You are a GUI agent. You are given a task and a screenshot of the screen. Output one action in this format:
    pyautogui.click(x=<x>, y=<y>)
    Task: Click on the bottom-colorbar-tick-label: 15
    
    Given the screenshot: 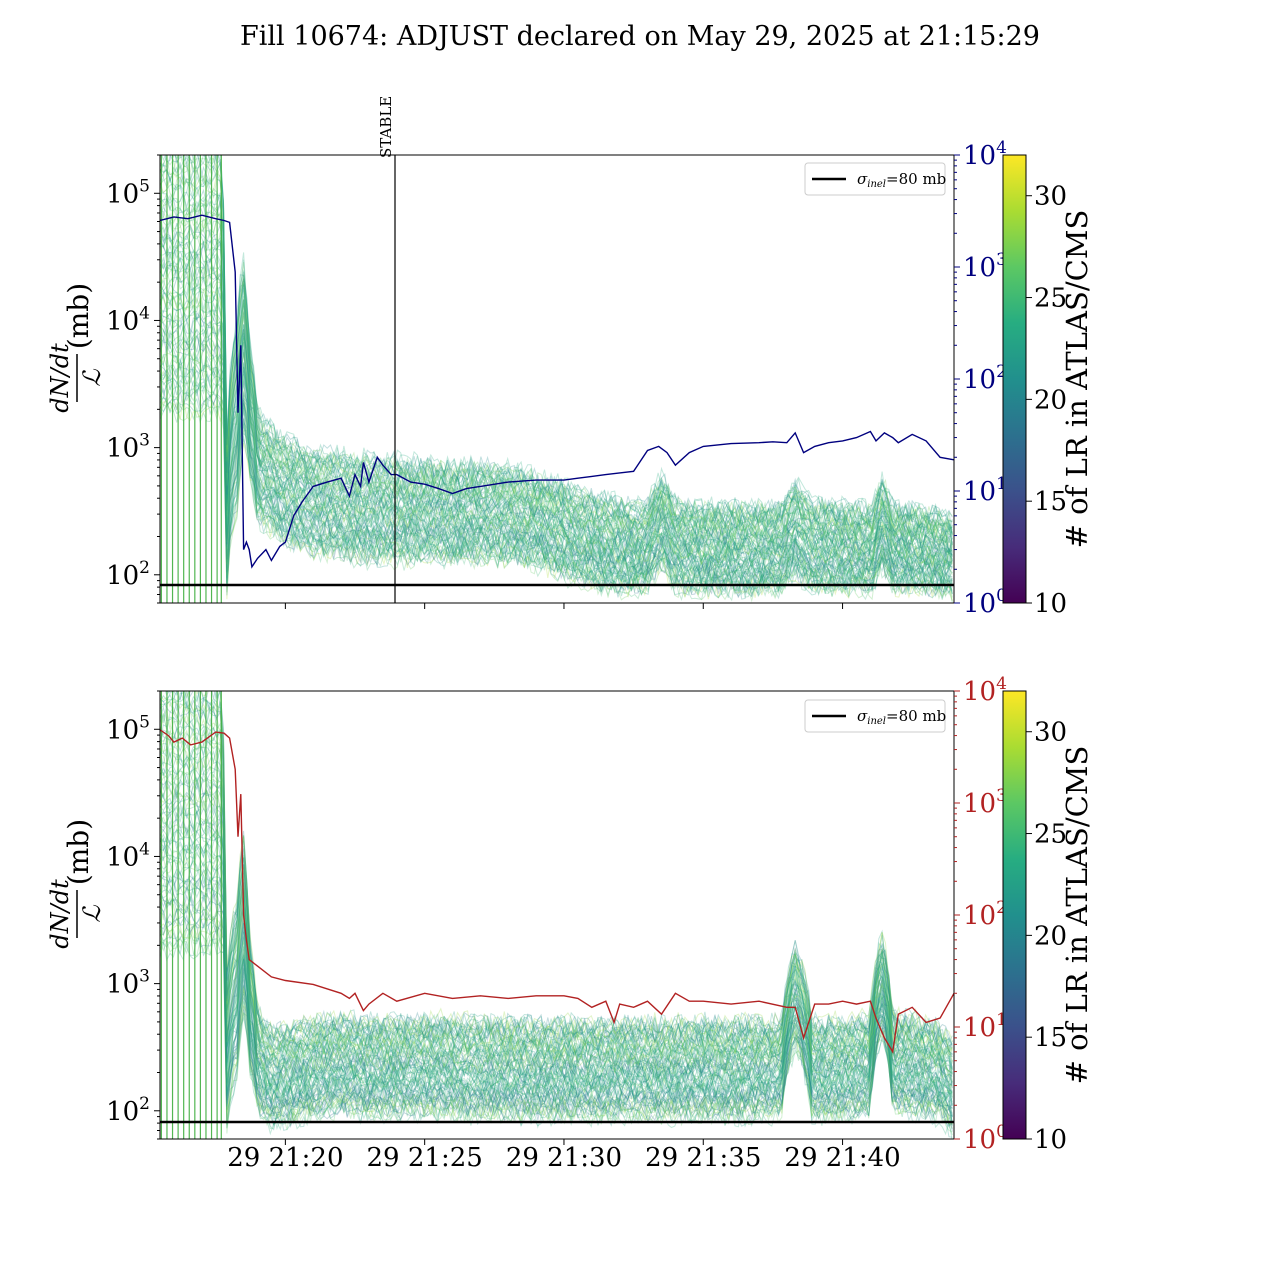 What is the action you would take?
    pyautogui.click(x=1050, y=1038)
    